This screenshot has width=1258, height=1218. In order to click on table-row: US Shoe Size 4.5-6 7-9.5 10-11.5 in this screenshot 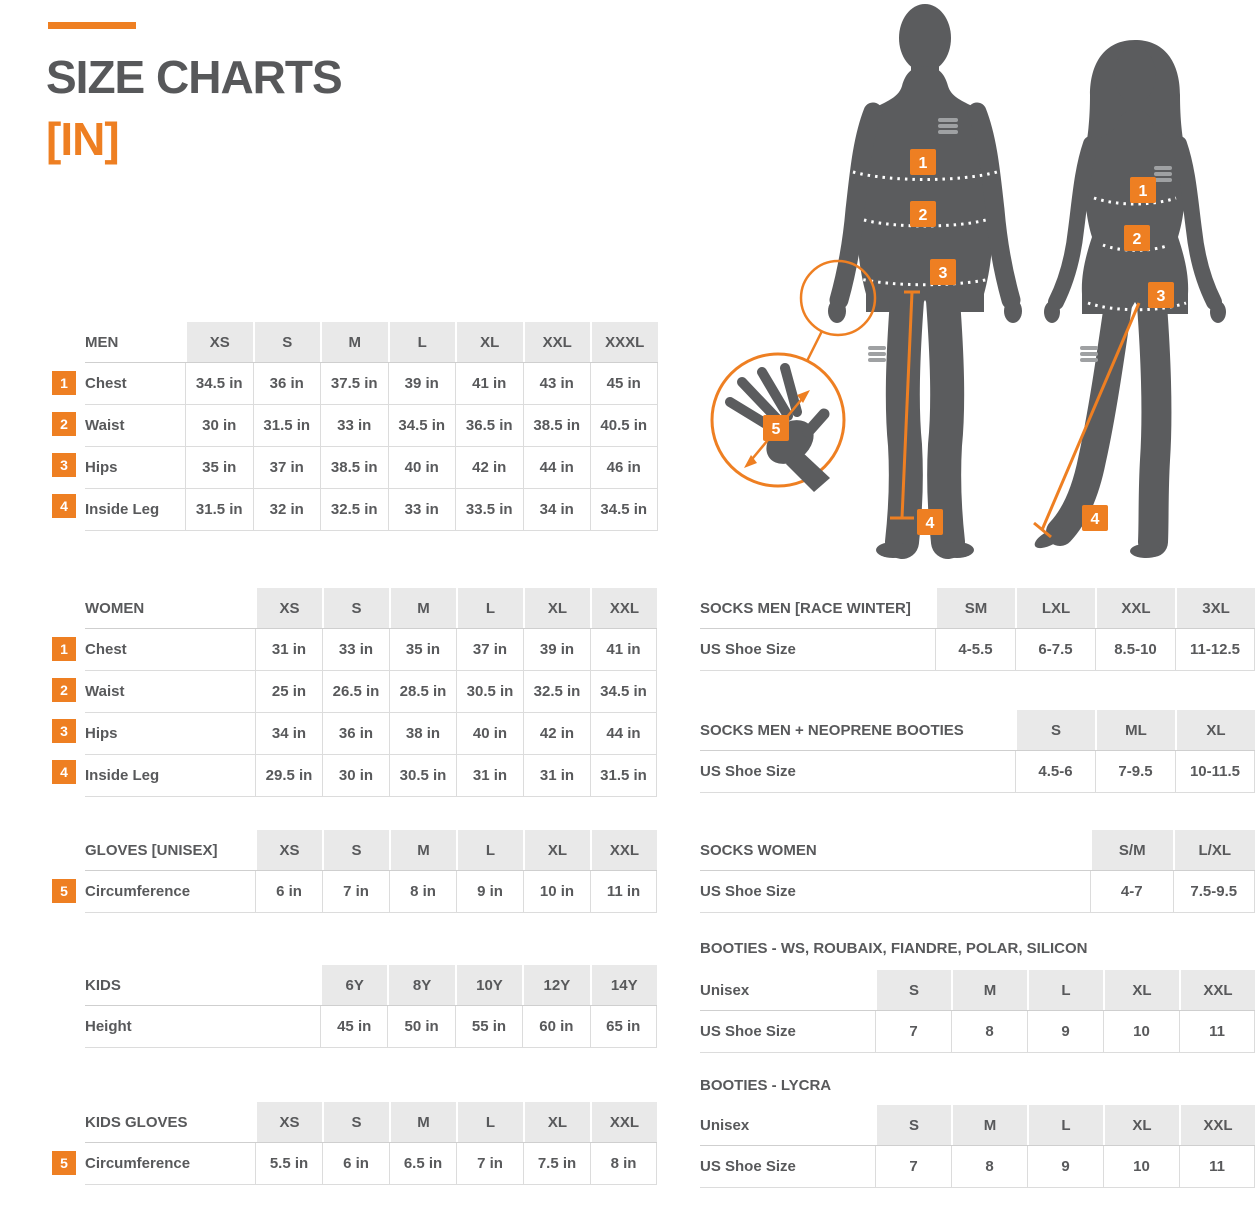, I will do `click(977, 772)`.